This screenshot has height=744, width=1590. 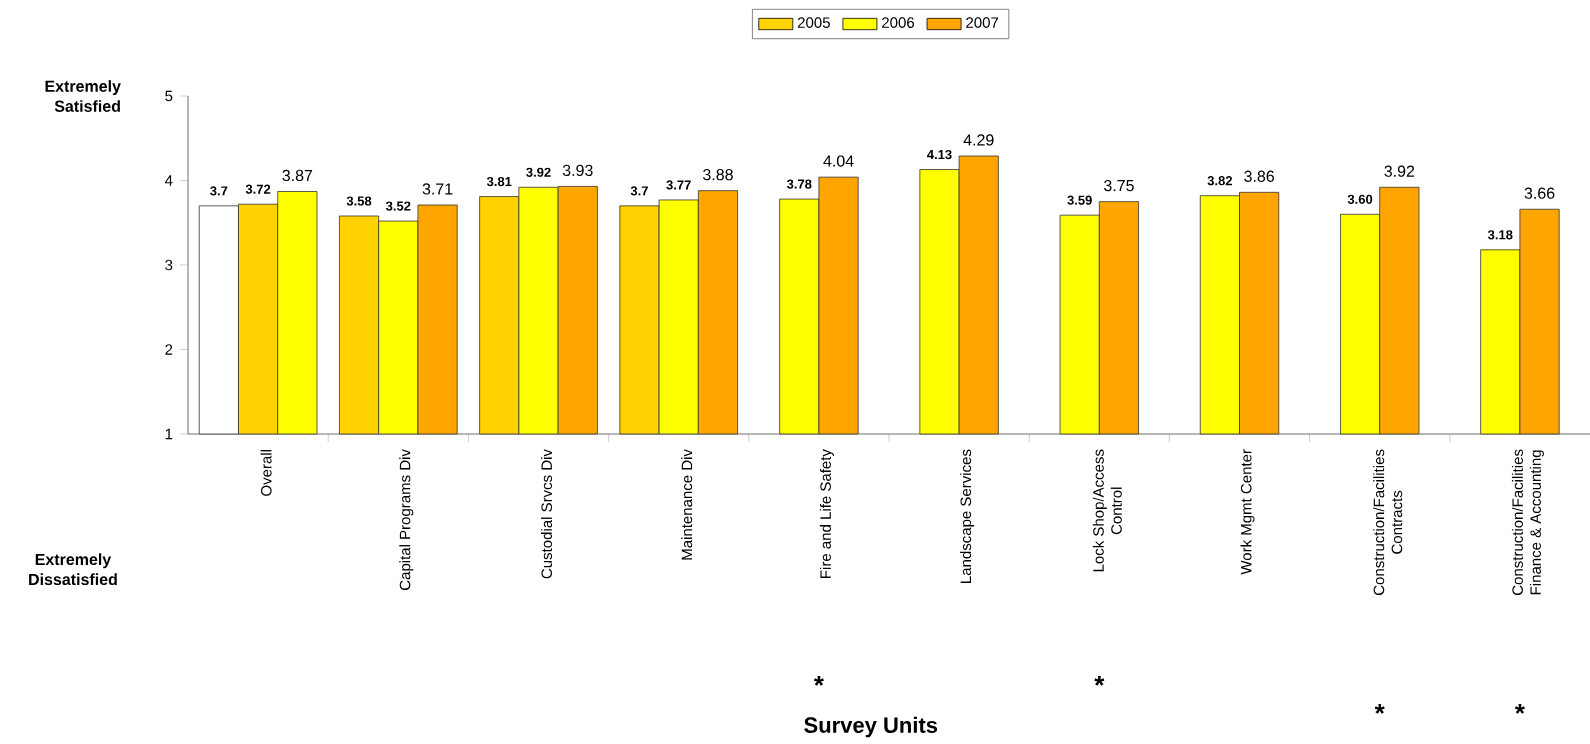 What do you see at coordinates (546, 514) in the screenshot?
I see `x-tick-label: Custodial Srvcs Div` at bounding box center [546, 514].